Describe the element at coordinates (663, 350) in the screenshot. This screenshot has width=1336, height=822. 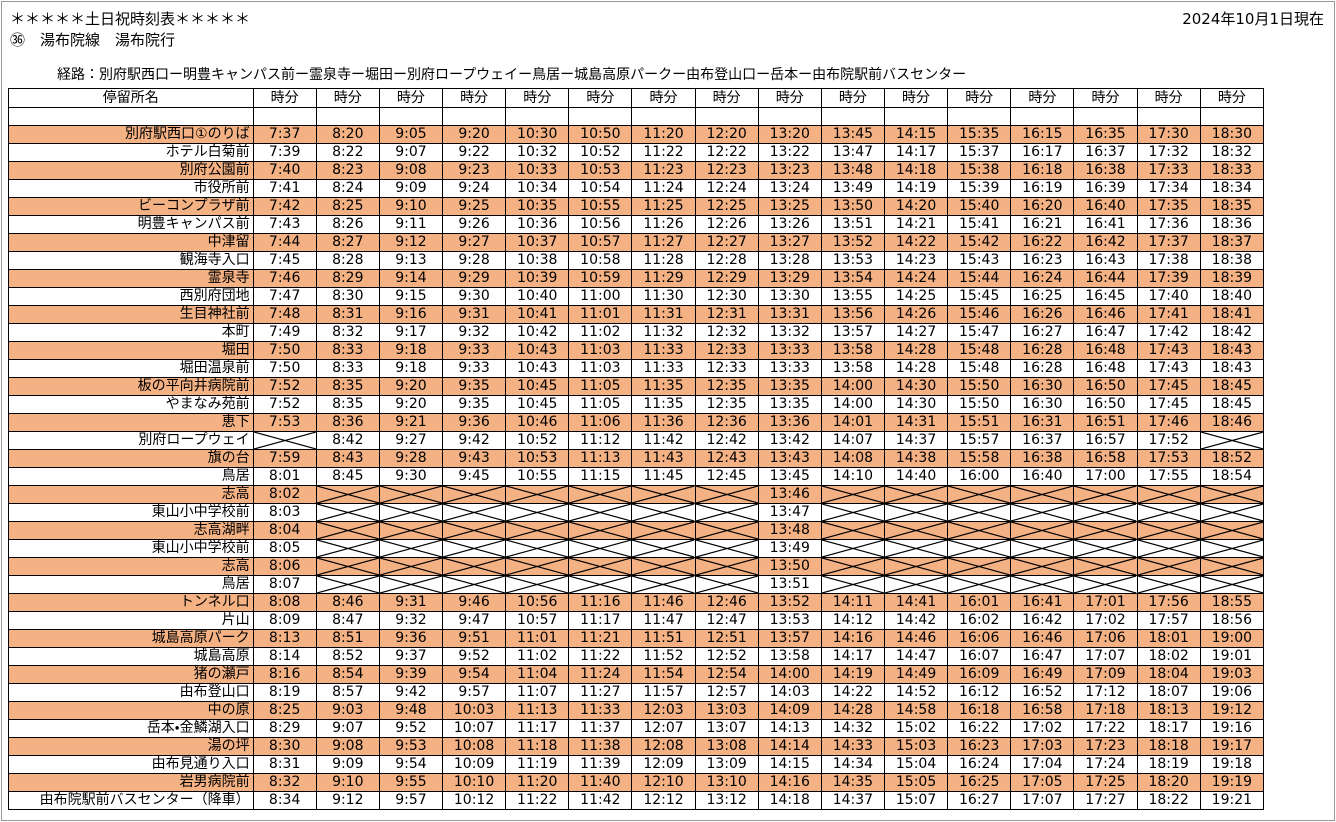
I see `time-cell: 11:33` at that location.